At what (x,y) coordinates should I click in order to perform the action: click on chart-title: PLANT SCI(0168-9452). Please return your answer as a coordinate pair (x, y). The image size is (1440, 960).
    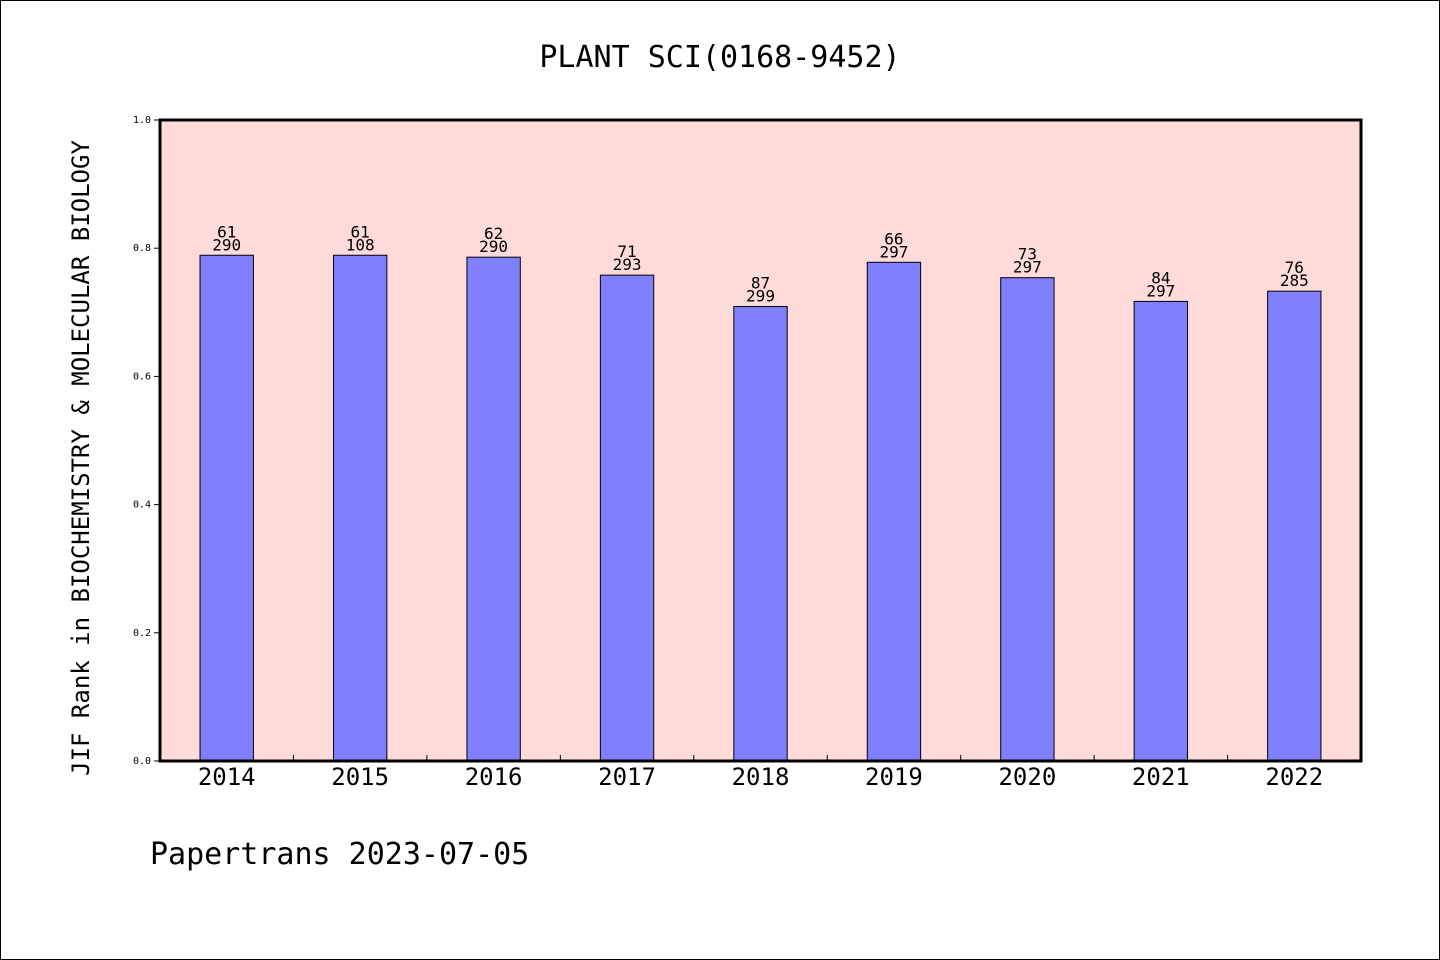
    Looking at the image, I should click on (719, 57).